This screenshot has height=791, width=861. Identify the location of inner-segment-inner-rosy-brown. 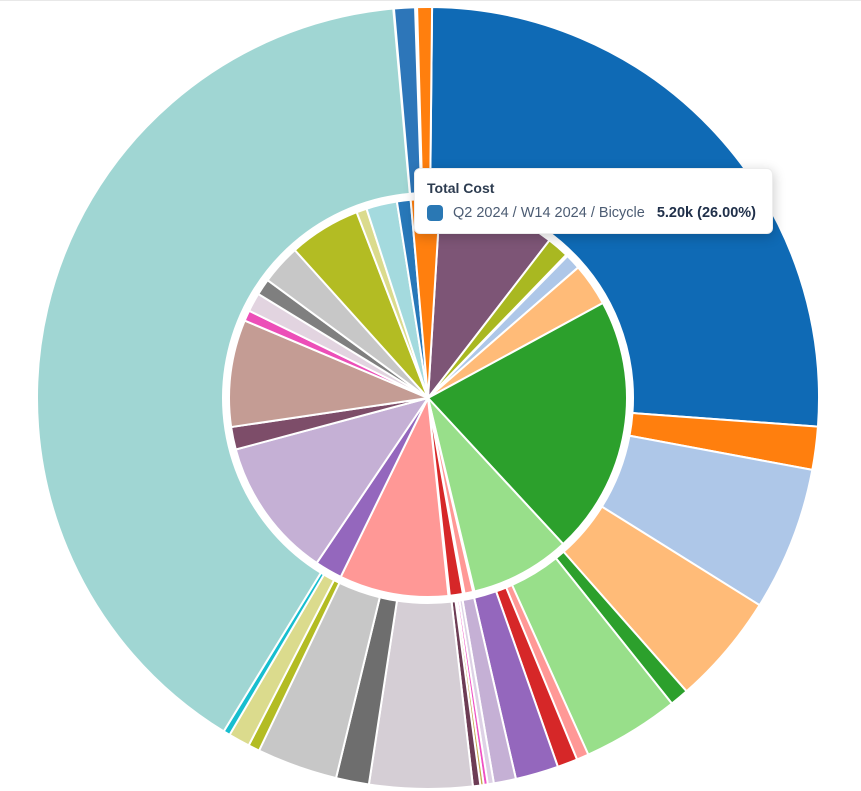
(328, 374).